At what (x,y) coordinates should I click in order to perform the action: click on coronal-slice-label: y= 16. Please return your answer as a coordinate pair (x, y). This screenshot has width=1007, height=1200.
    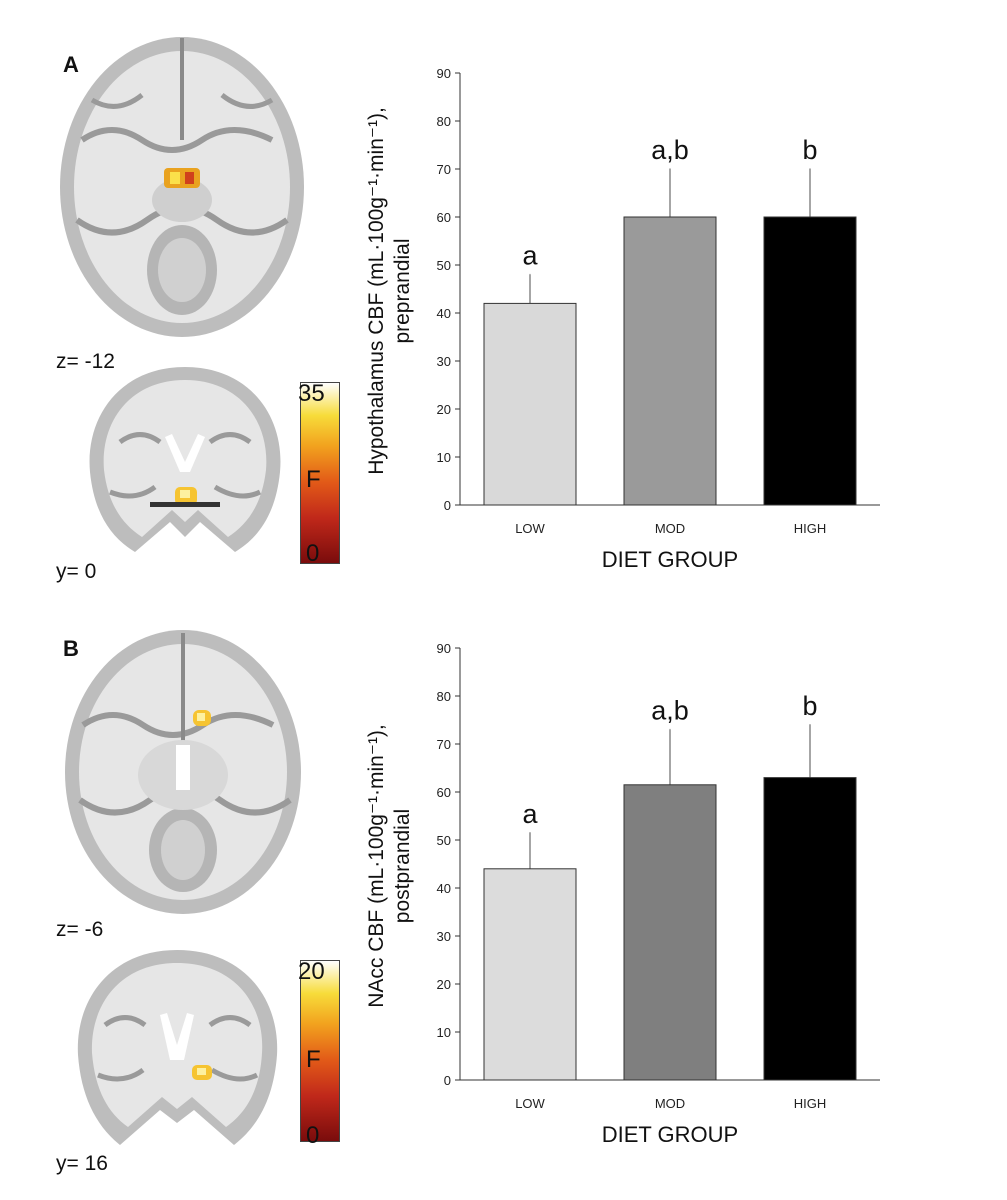
    Looking at the image, I should click on (82, 1163).